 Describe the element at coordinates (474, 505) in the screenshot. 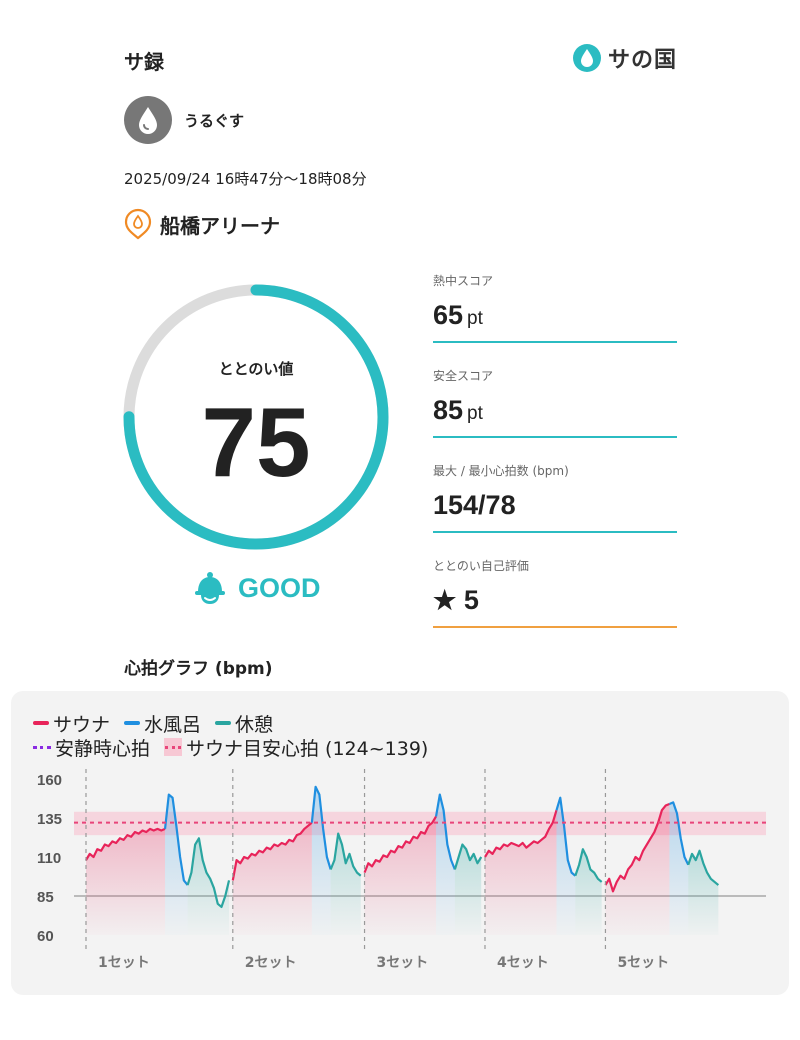

I see `stat-value: 154/78` at that location.